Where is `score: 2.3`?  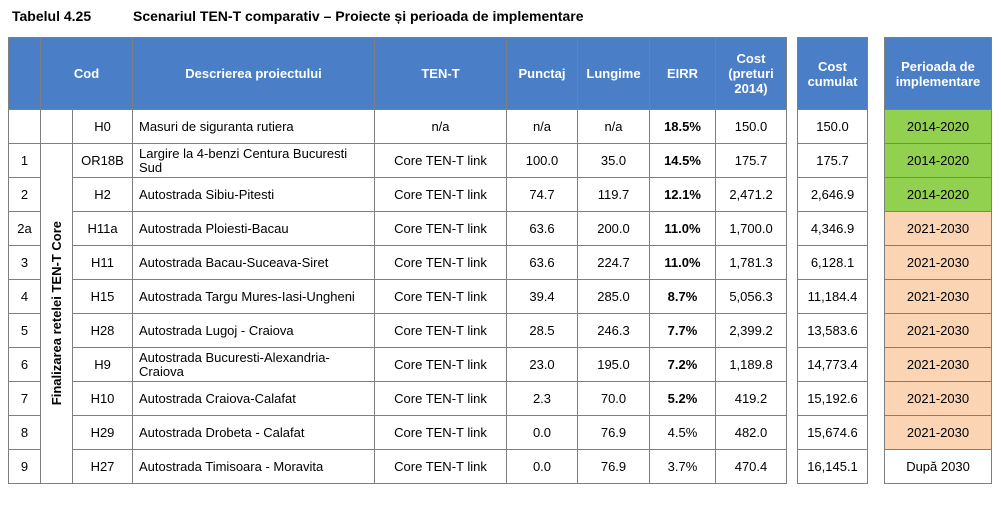
score: 2.3 is located at coordinates (542, 398).